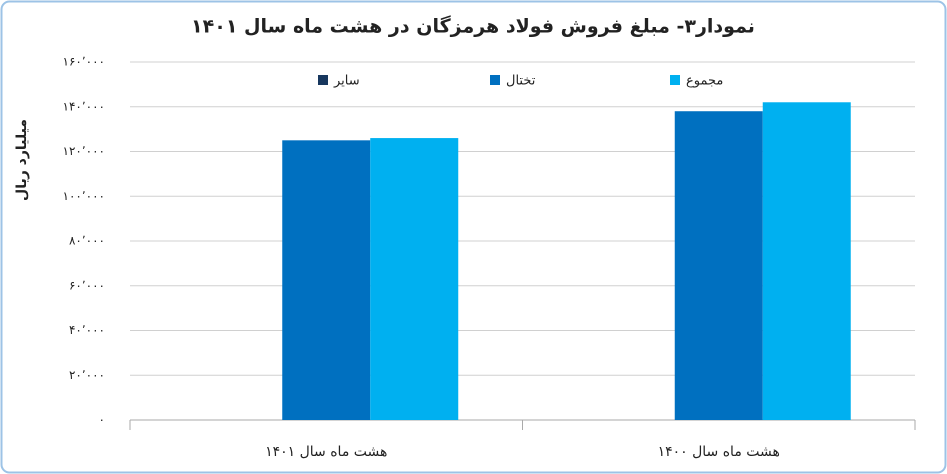 This screenshot has width=947, height=474. I want to click on legend-label: مجموع, so click(704, 81).